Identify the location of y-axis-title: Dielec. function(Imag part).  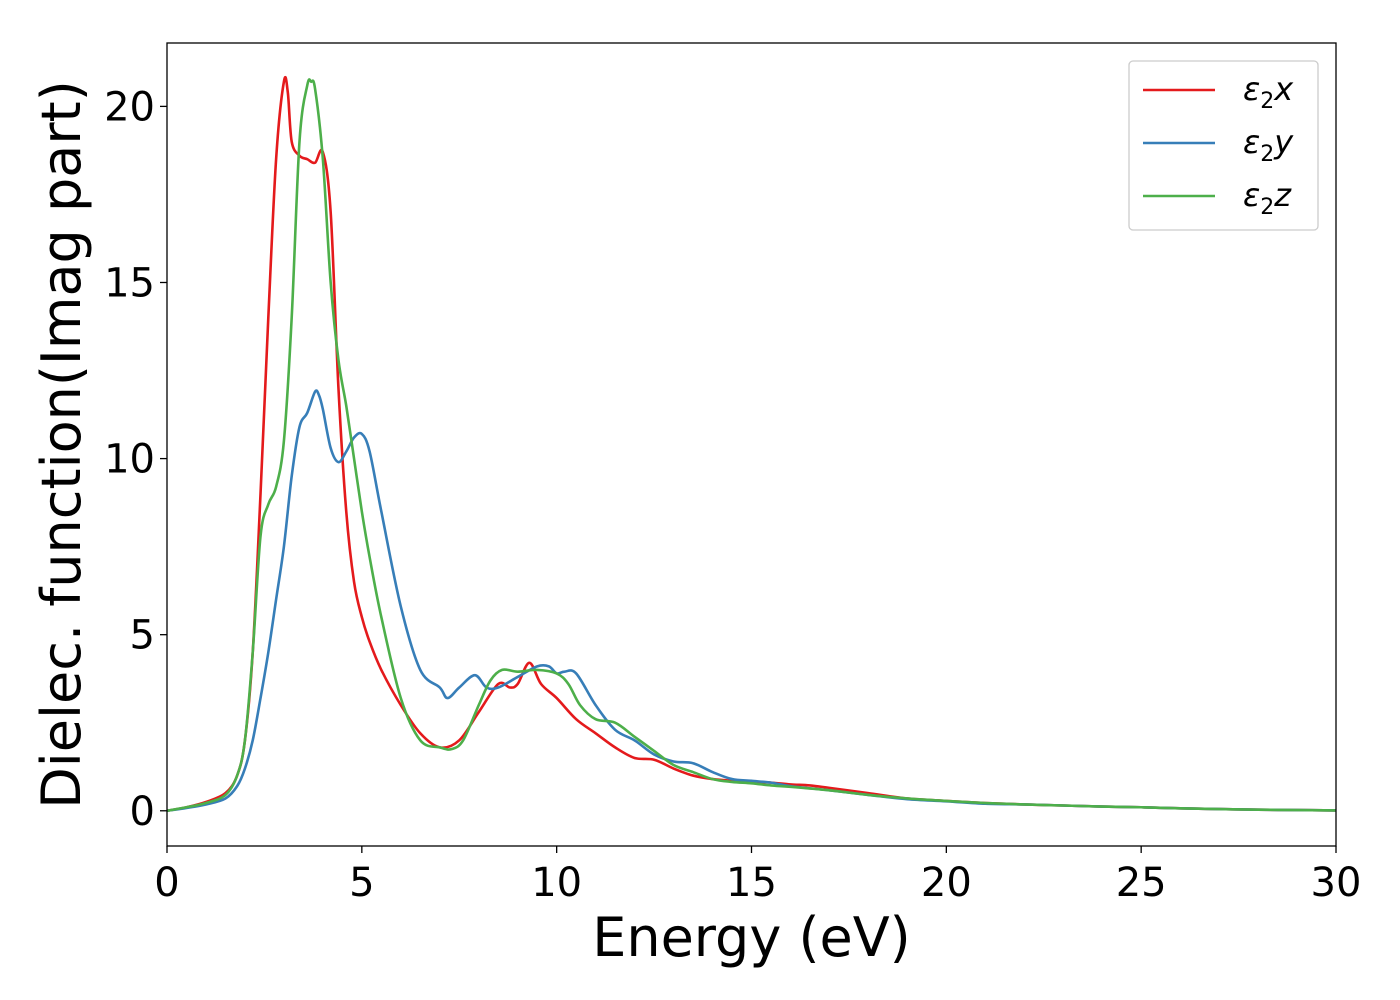
(61, 444).